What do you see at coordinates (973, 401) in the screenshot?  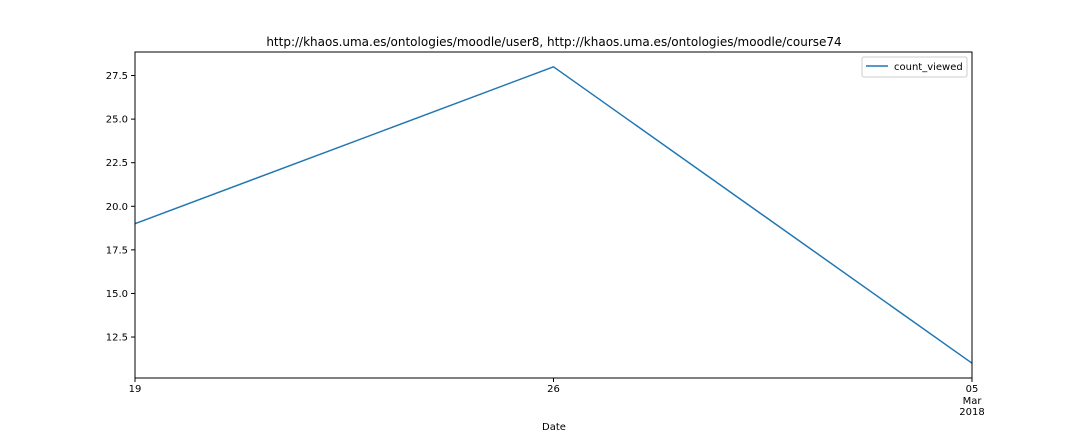 I see `x-tick-sublabel: Mar` at bounding box center [973, 401].